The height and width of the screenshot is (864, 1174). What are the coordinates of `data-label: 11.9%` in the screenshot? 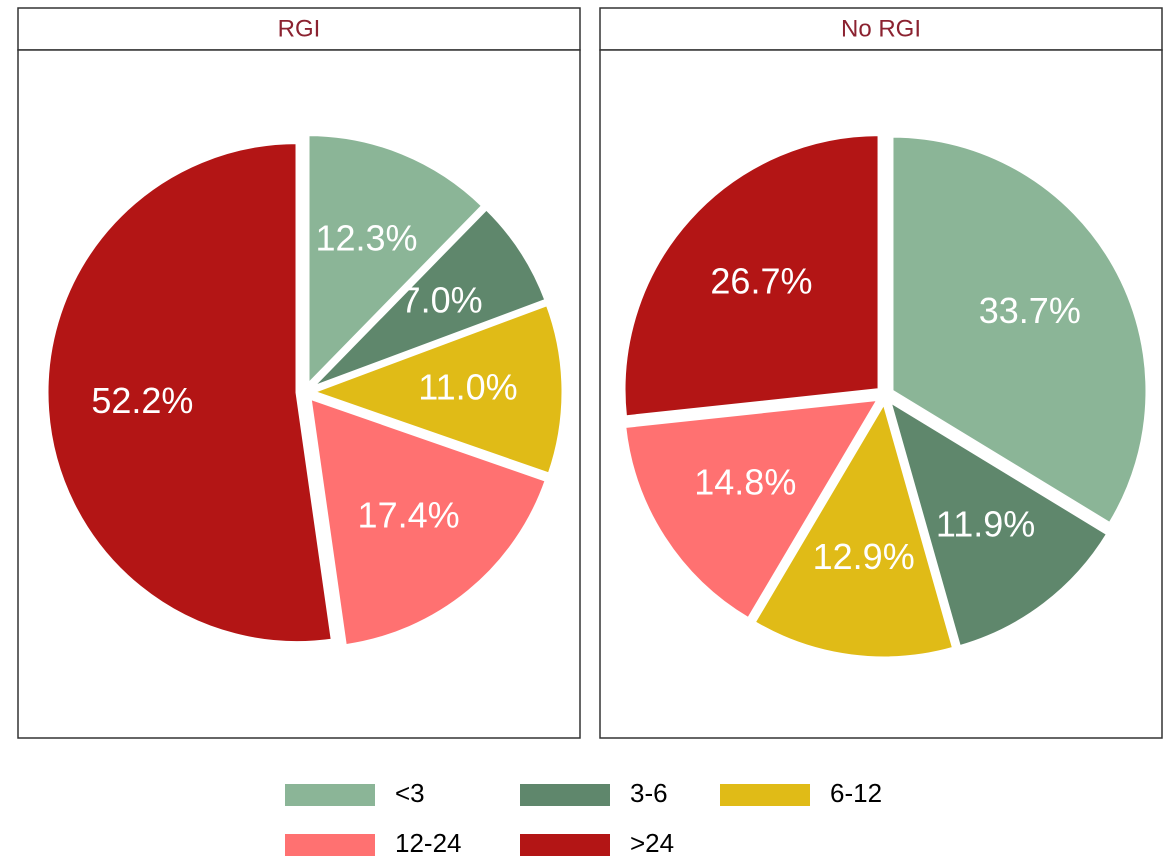 It's located at (985, 524).